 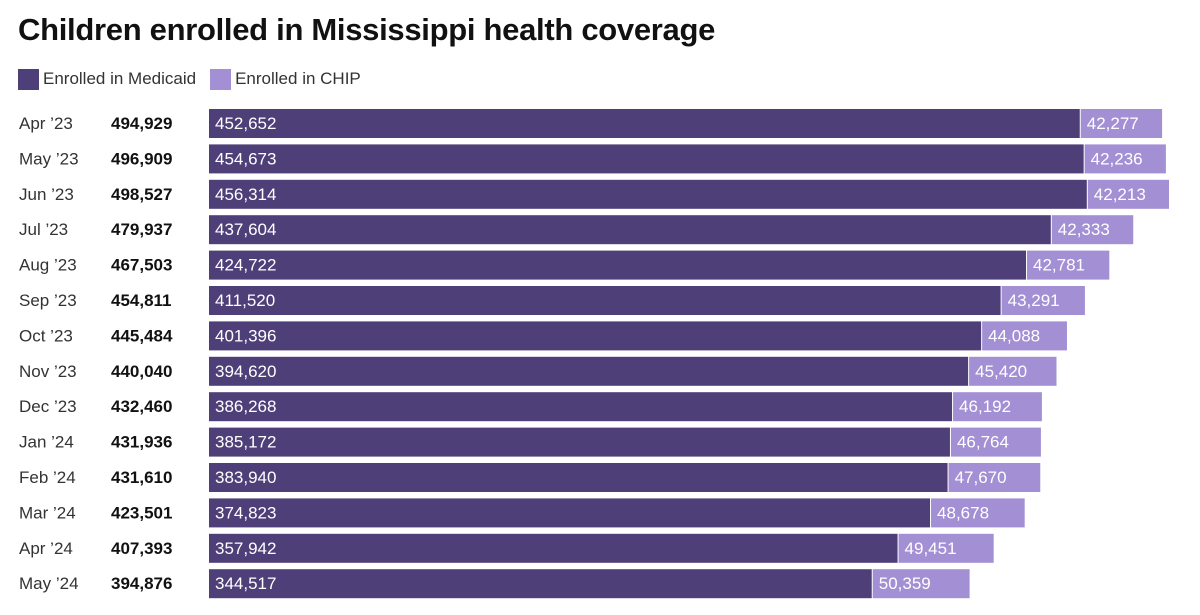 What do you see at coordinates (46, 442) in the screenshot?
I see `category-label: Jan ’24` at bounding box center [46, 442].